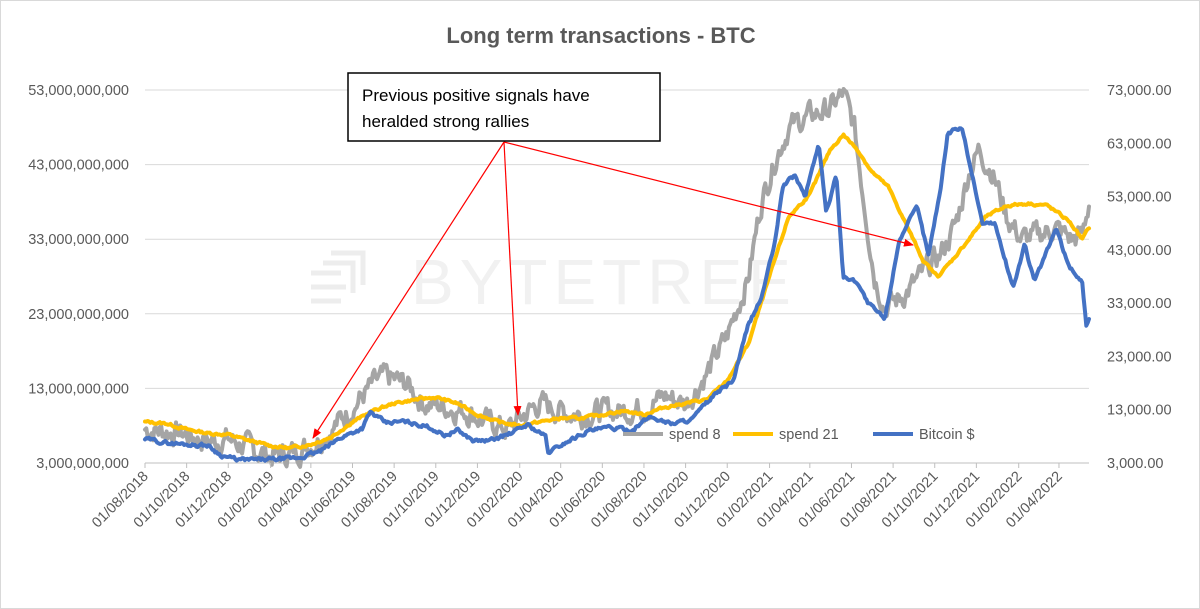  What do you see at coordinates (78, 240) in the screenshot?
I see `left-tick-label: 33,000,000,000` at bounding box center [78, 240].